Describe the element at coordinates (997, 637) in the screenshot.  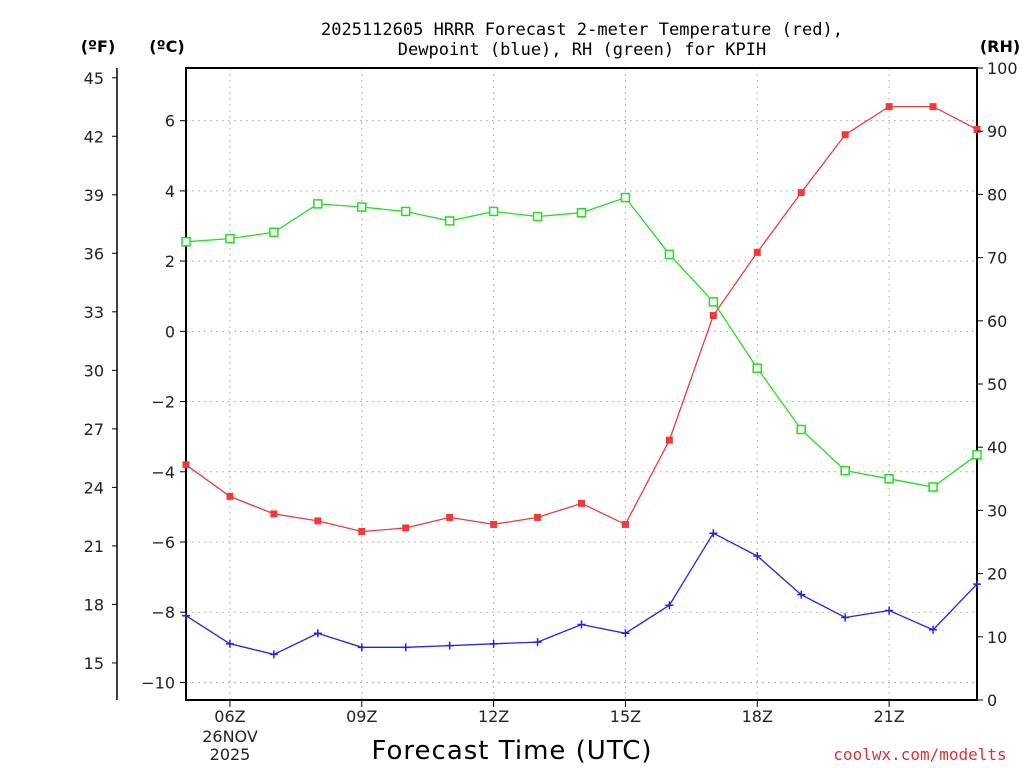
I see `rh-tick-label: 10` at that location.